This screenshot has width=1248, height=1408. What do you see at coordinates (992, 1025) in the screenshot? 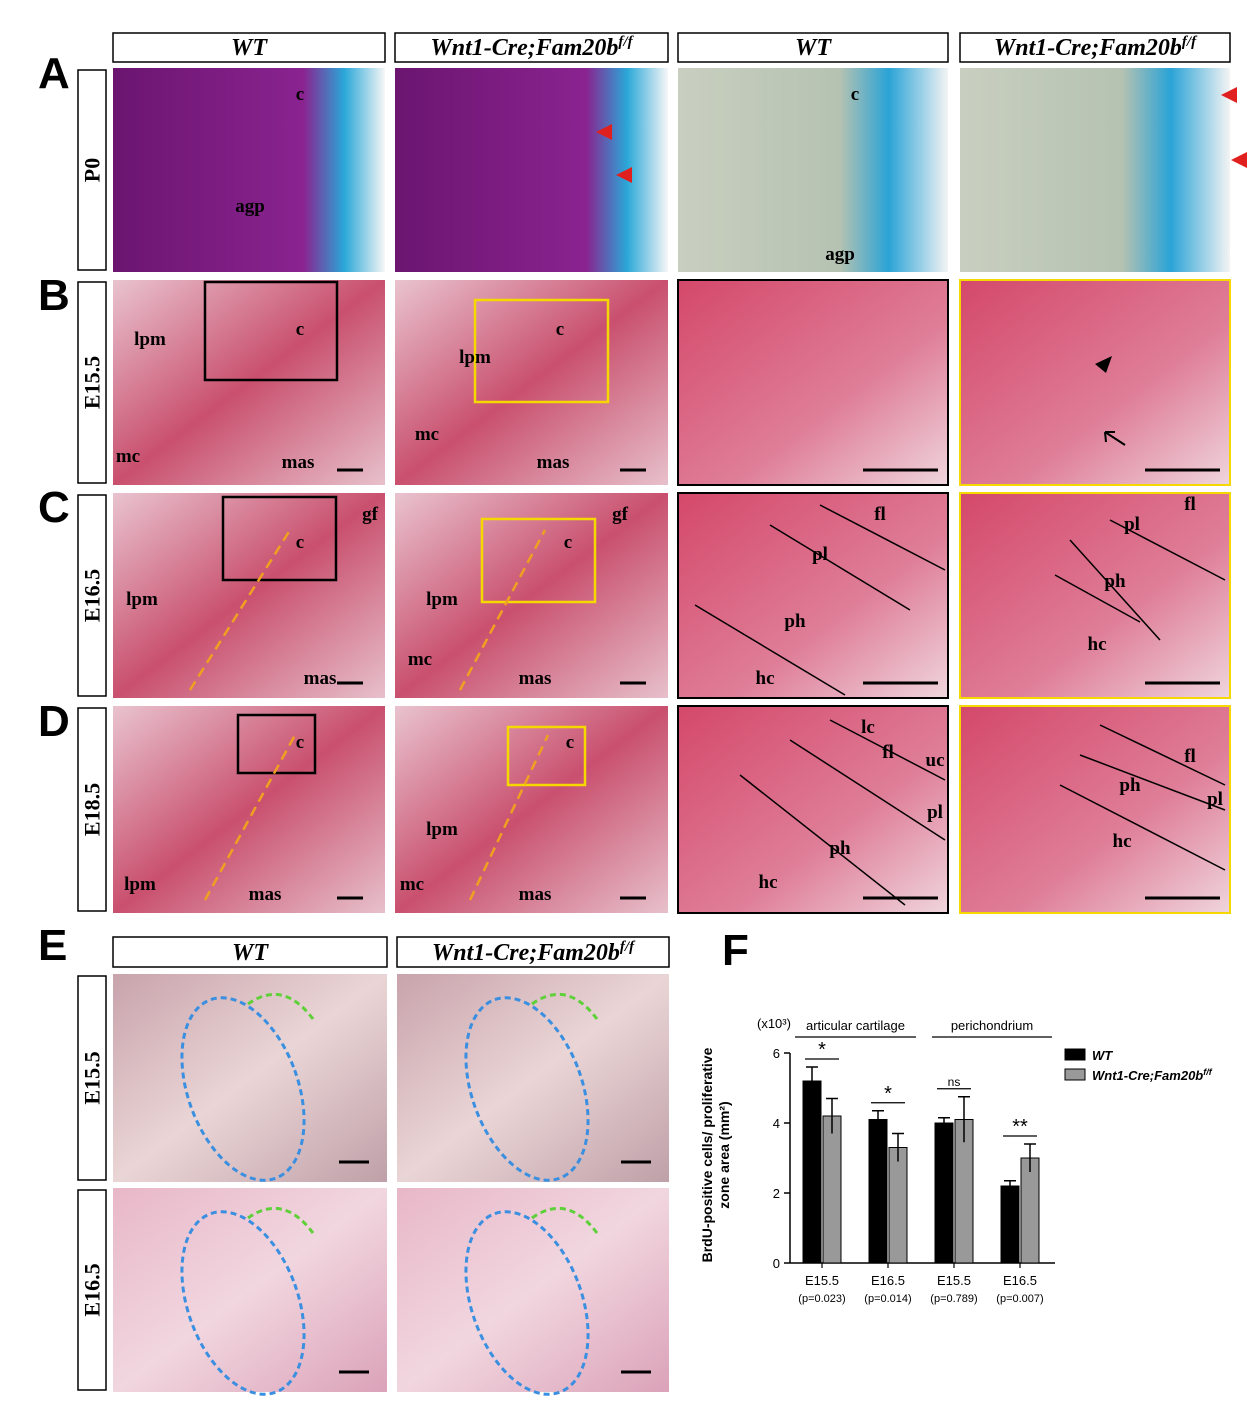
I see `group-label: perichondrium` at bounding box center [992, 1025].